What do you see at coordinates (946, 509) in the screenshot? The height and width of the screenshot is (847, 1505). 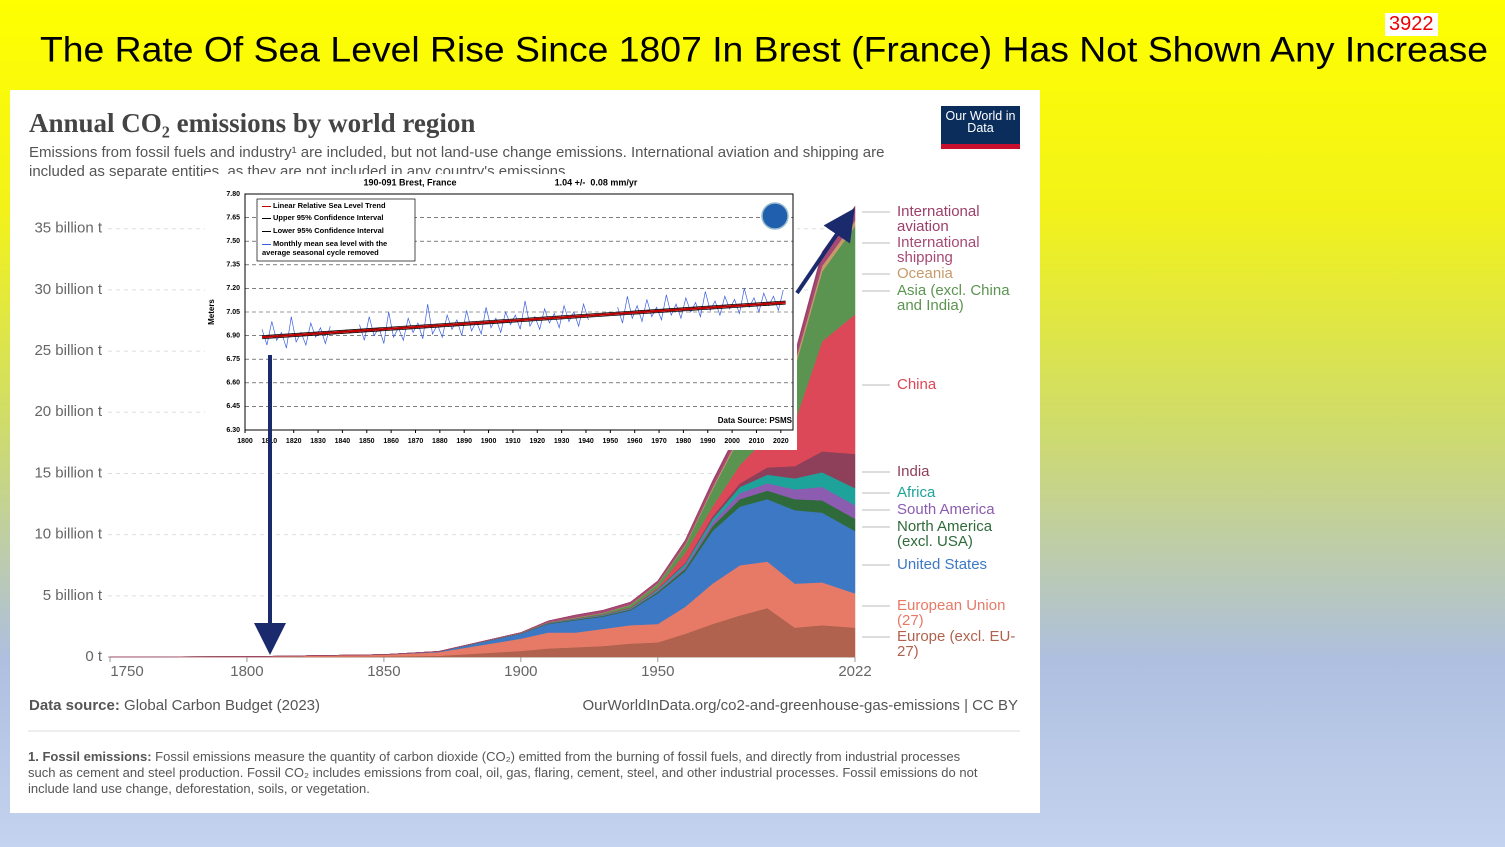 I see `legend-entry: South America` at bounding box center [946, 509].